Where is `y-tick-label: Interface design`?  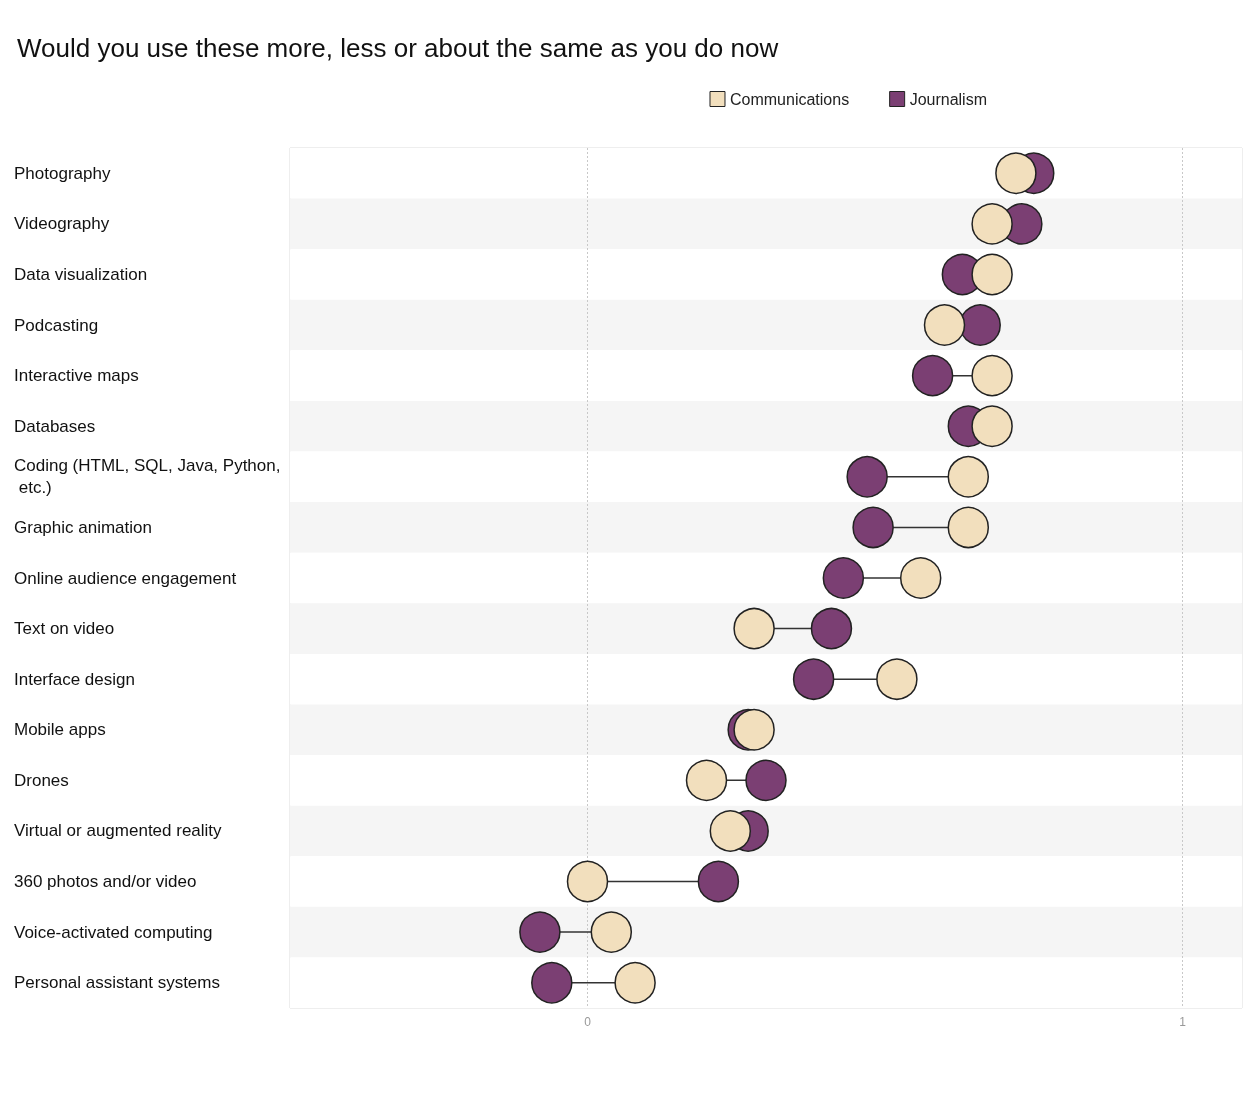 y-tick-label: Interface design is located at coordinates (74, 679).